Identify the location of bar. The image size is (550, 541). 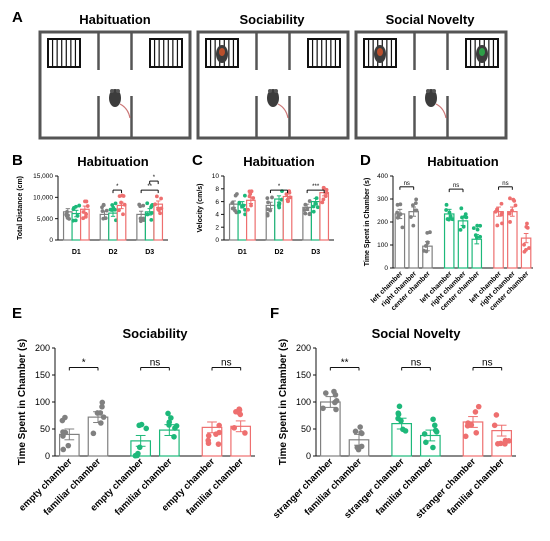
(400, 241).